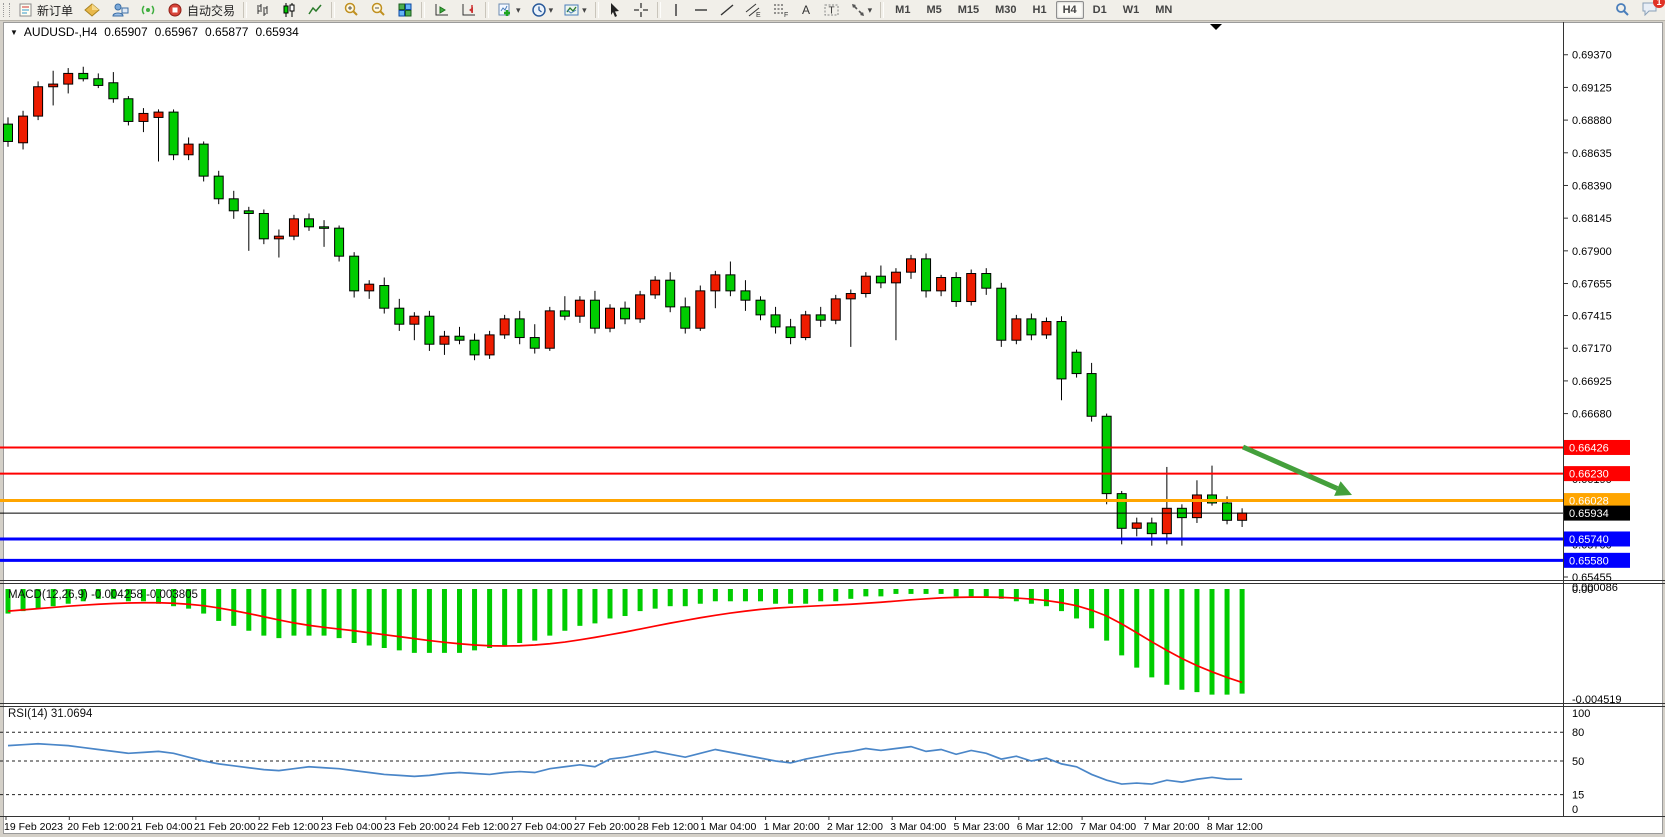 This screenshot has height=837, width=1665. Describe the element at coordinates (1653, 10) in the screenshot. I see `chat-button: 1` at that location.